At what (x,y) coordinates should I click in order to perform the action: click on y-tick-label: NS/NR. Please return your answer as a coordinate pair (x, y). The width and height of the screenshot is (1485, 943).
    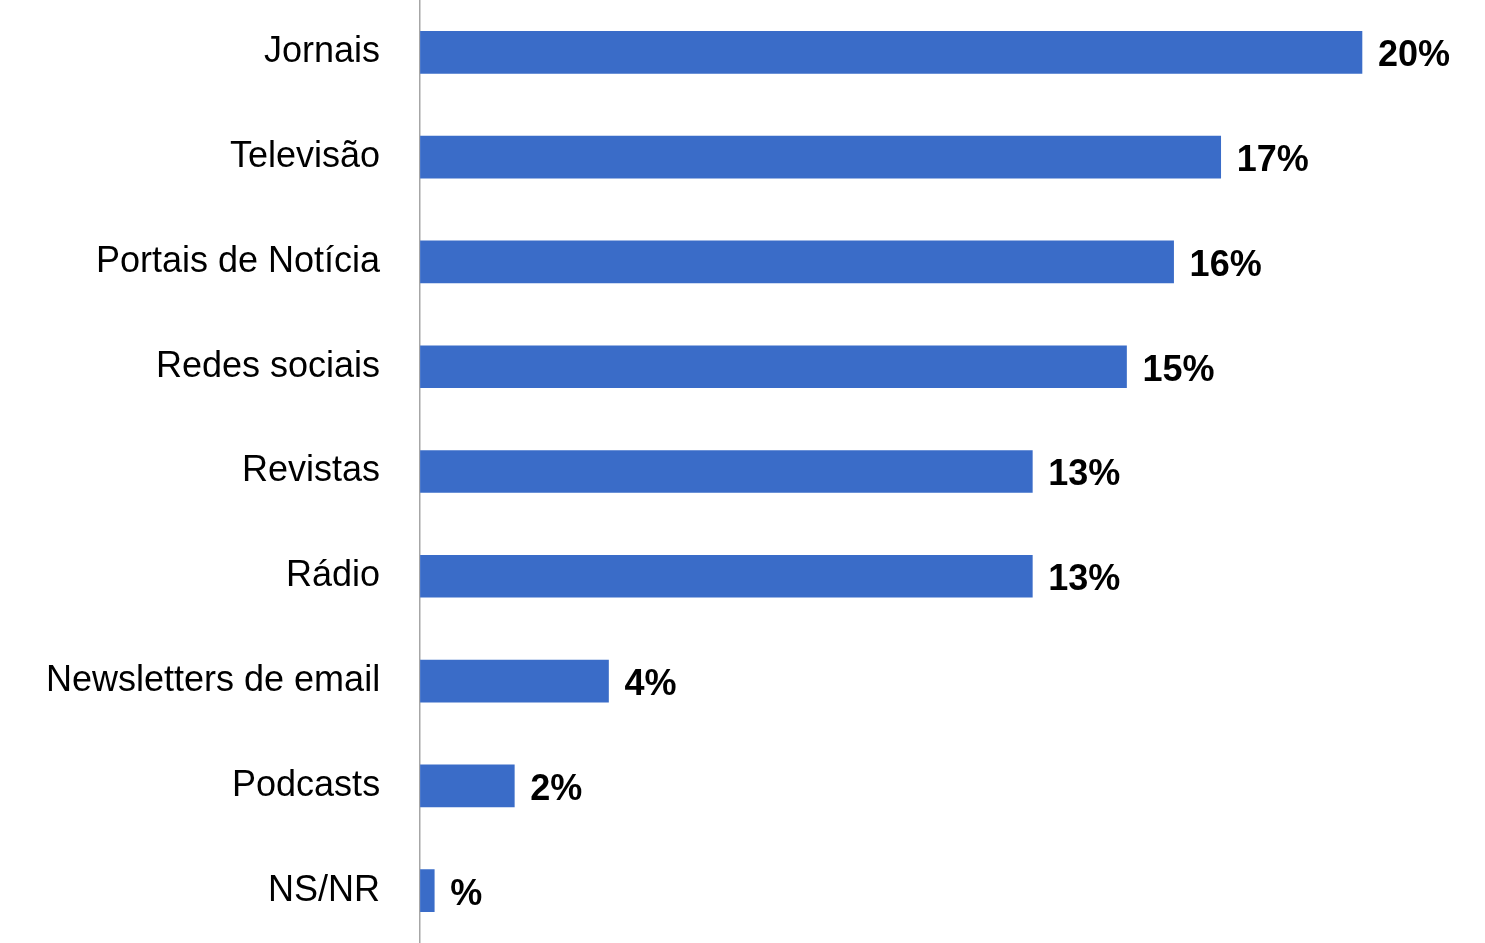
    Looking at the image, I should click on (324, 888).